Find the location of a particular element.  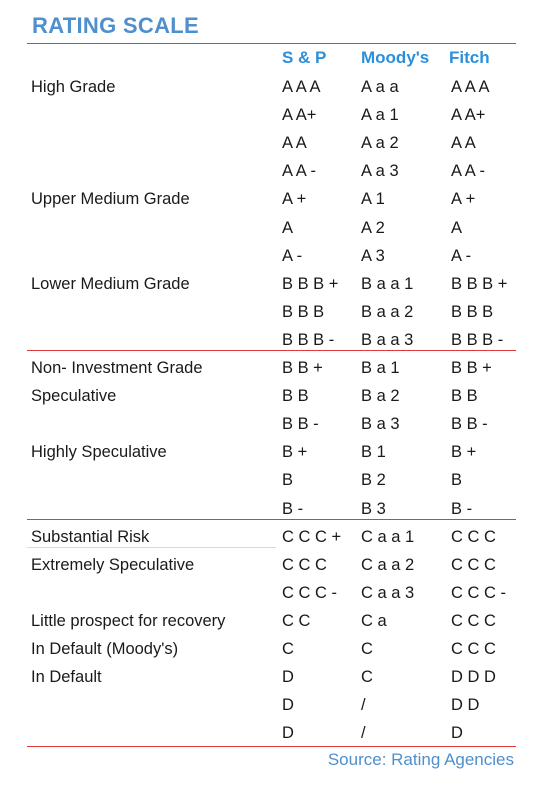

sp-rating: C C C - is located at coordinates (309, 592).